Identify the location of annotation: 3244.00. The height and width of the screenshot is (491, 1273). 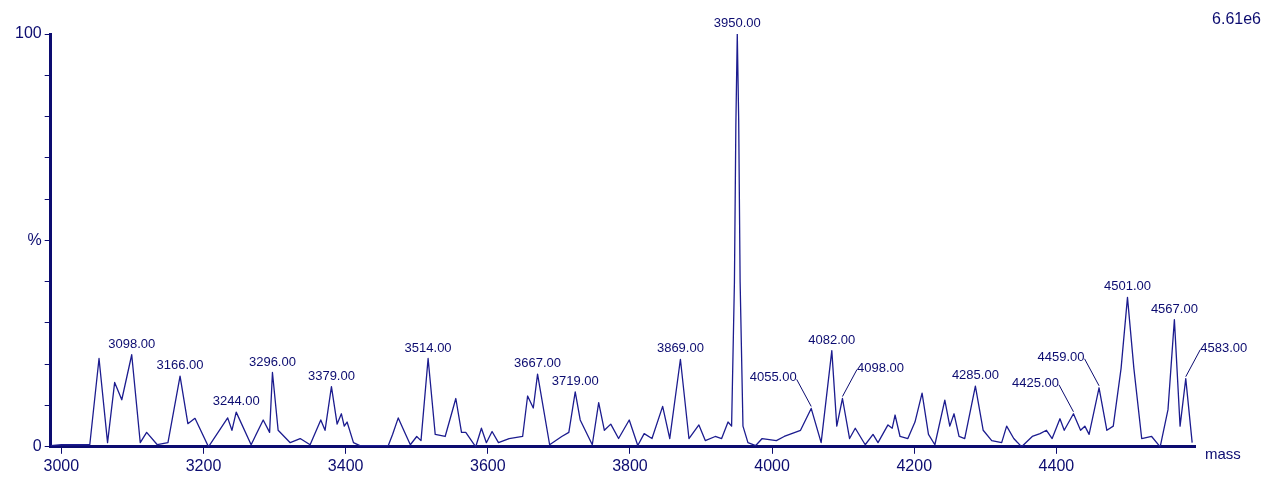
(236, 401).